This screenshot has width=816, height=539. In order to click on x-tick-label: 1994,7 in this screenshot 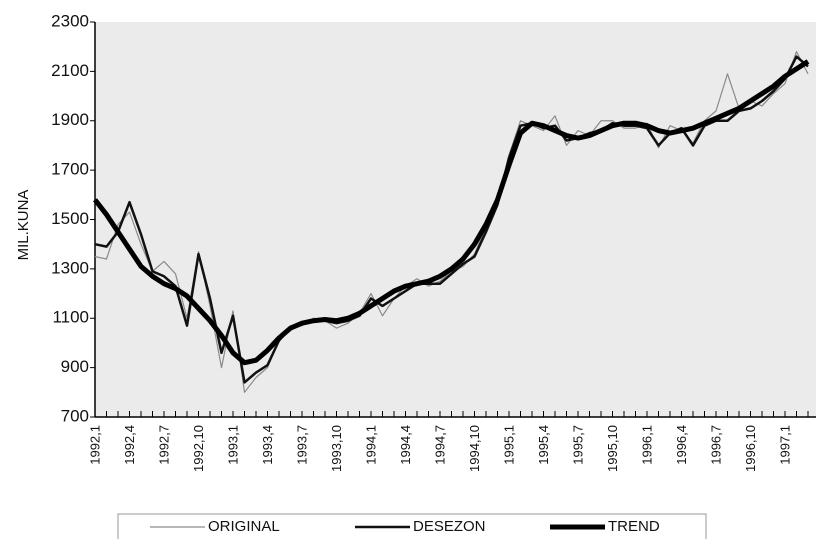, I will do `click(439, 445)`.